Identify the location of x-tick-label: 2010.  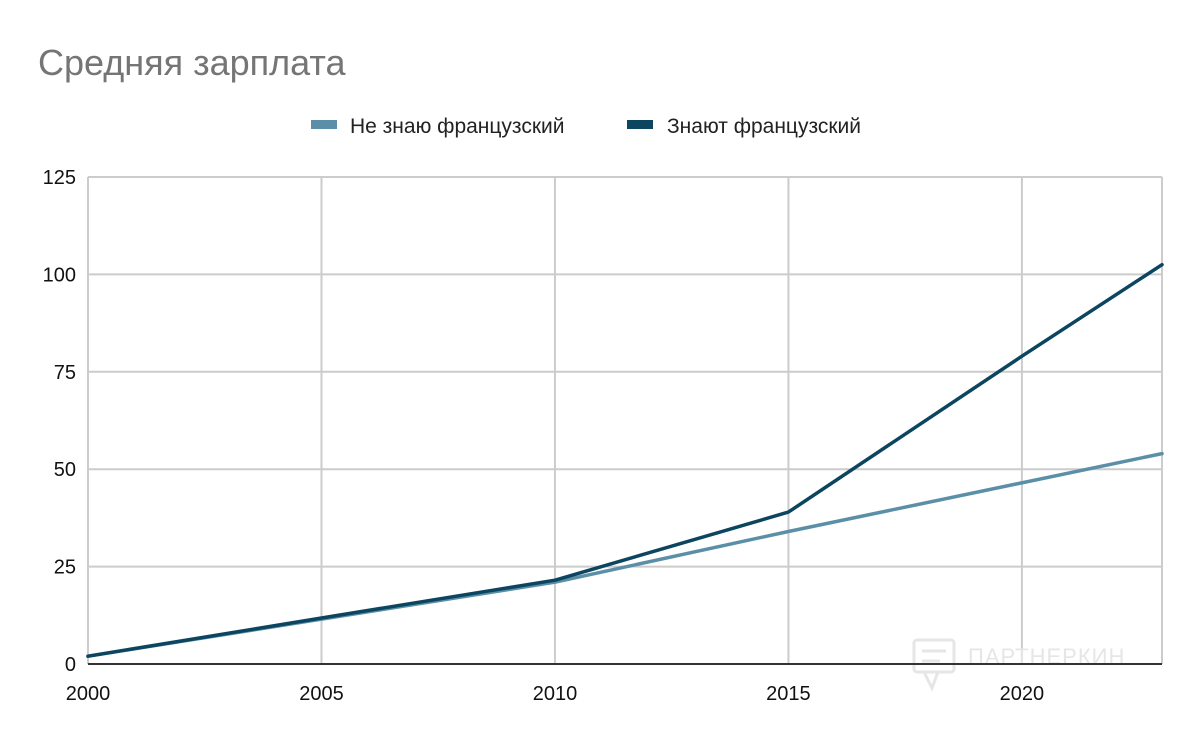
(555, 694).